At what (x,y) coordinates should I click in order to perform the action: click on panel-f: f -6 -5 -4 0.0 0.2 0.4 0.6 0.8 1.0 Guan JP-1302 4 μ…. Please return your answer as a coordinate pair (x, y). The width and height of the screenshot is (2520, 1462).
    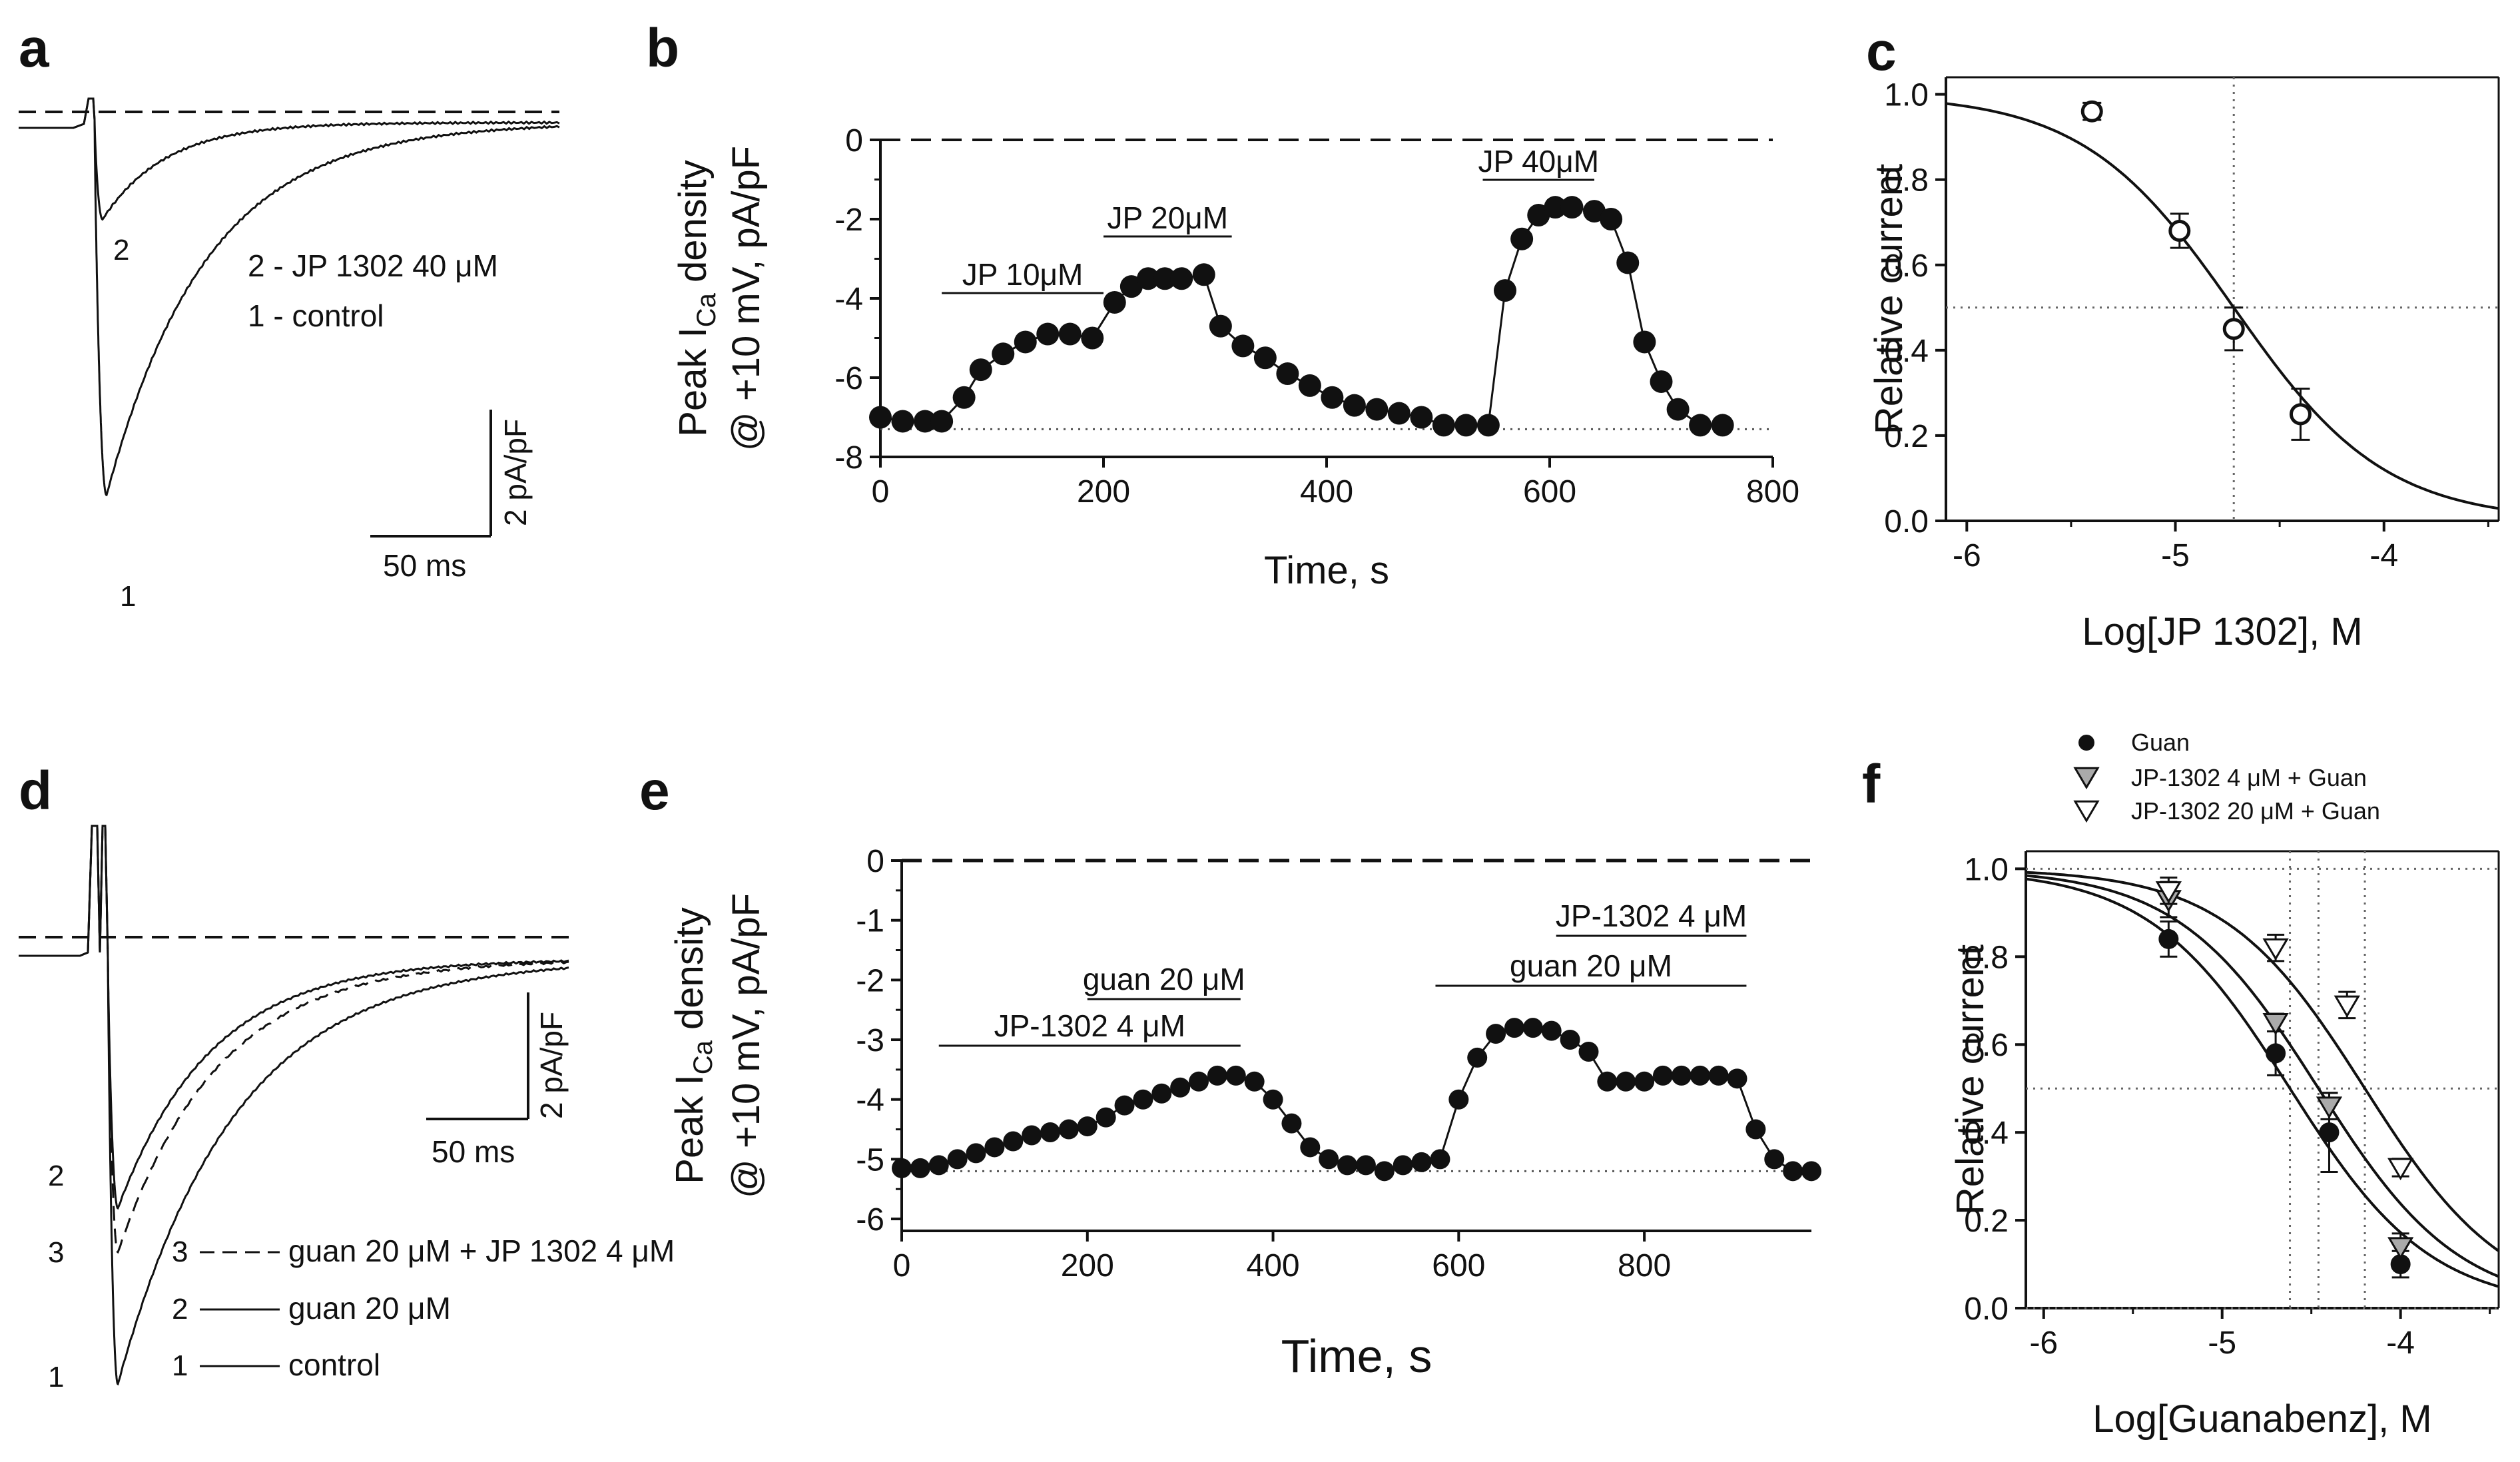
    Looking at the image, I should click on (2181, 1085).